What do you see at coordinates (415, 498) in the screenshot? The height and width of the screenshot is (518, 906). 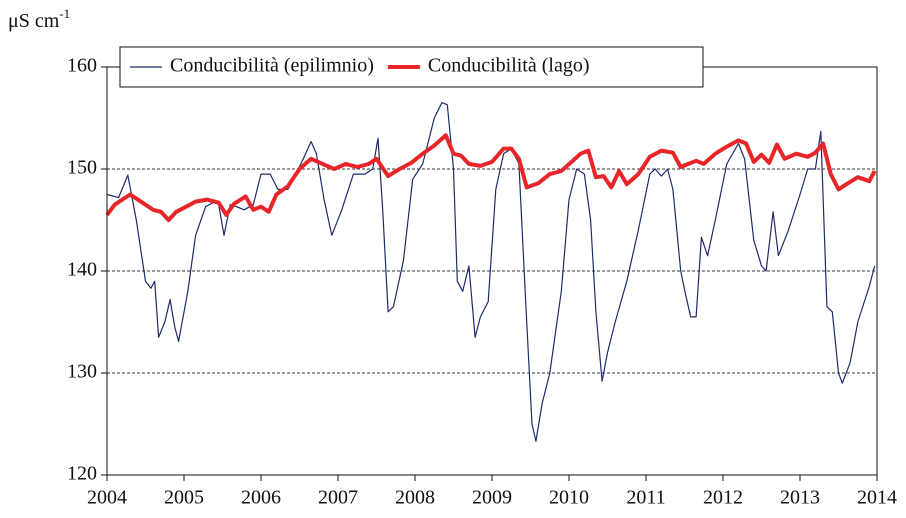 I see `x-tick-label: 2008` at bounding box center [415, 498].